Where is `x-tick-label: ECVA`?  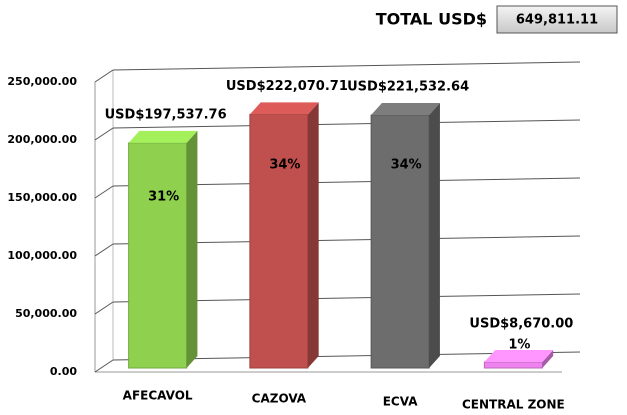 x-tick-label: ECVA is located at coordinates (400, 402).